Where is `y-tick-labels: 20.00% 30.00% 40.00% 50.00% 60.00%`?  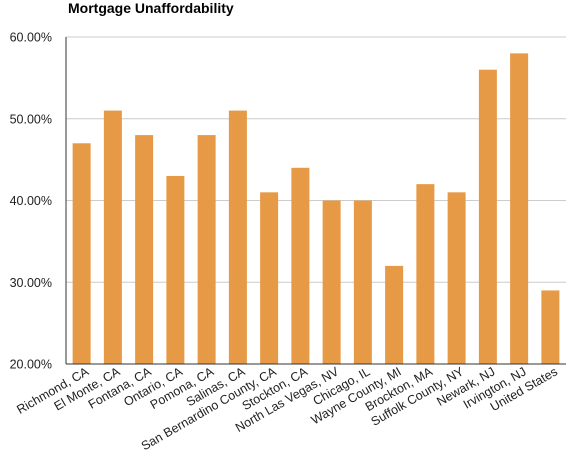
y-tick-labels: 20.00% 30.00% 40.00% 50.00% 60.00% is located at coordinates (31, 201).